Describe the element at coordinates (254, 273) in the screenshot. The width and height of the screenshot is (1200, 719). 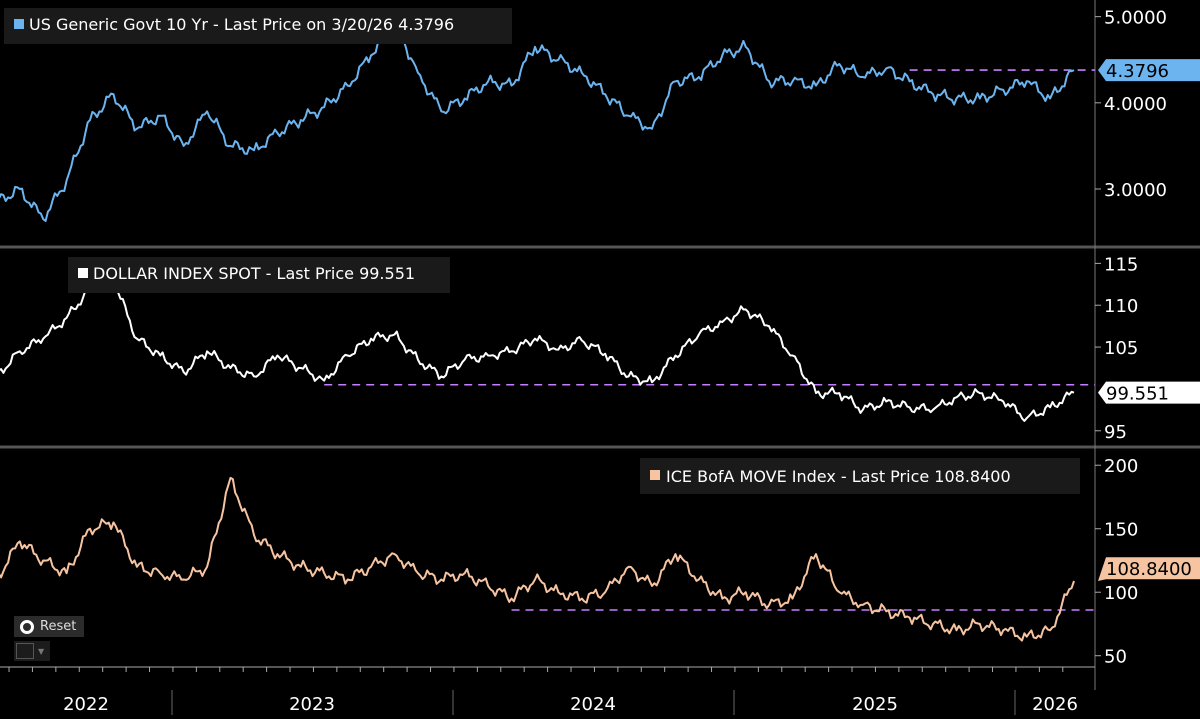
I see `legend-dxy: DOLLAR INDEX SPOT - Last Price 99.551` at that location.